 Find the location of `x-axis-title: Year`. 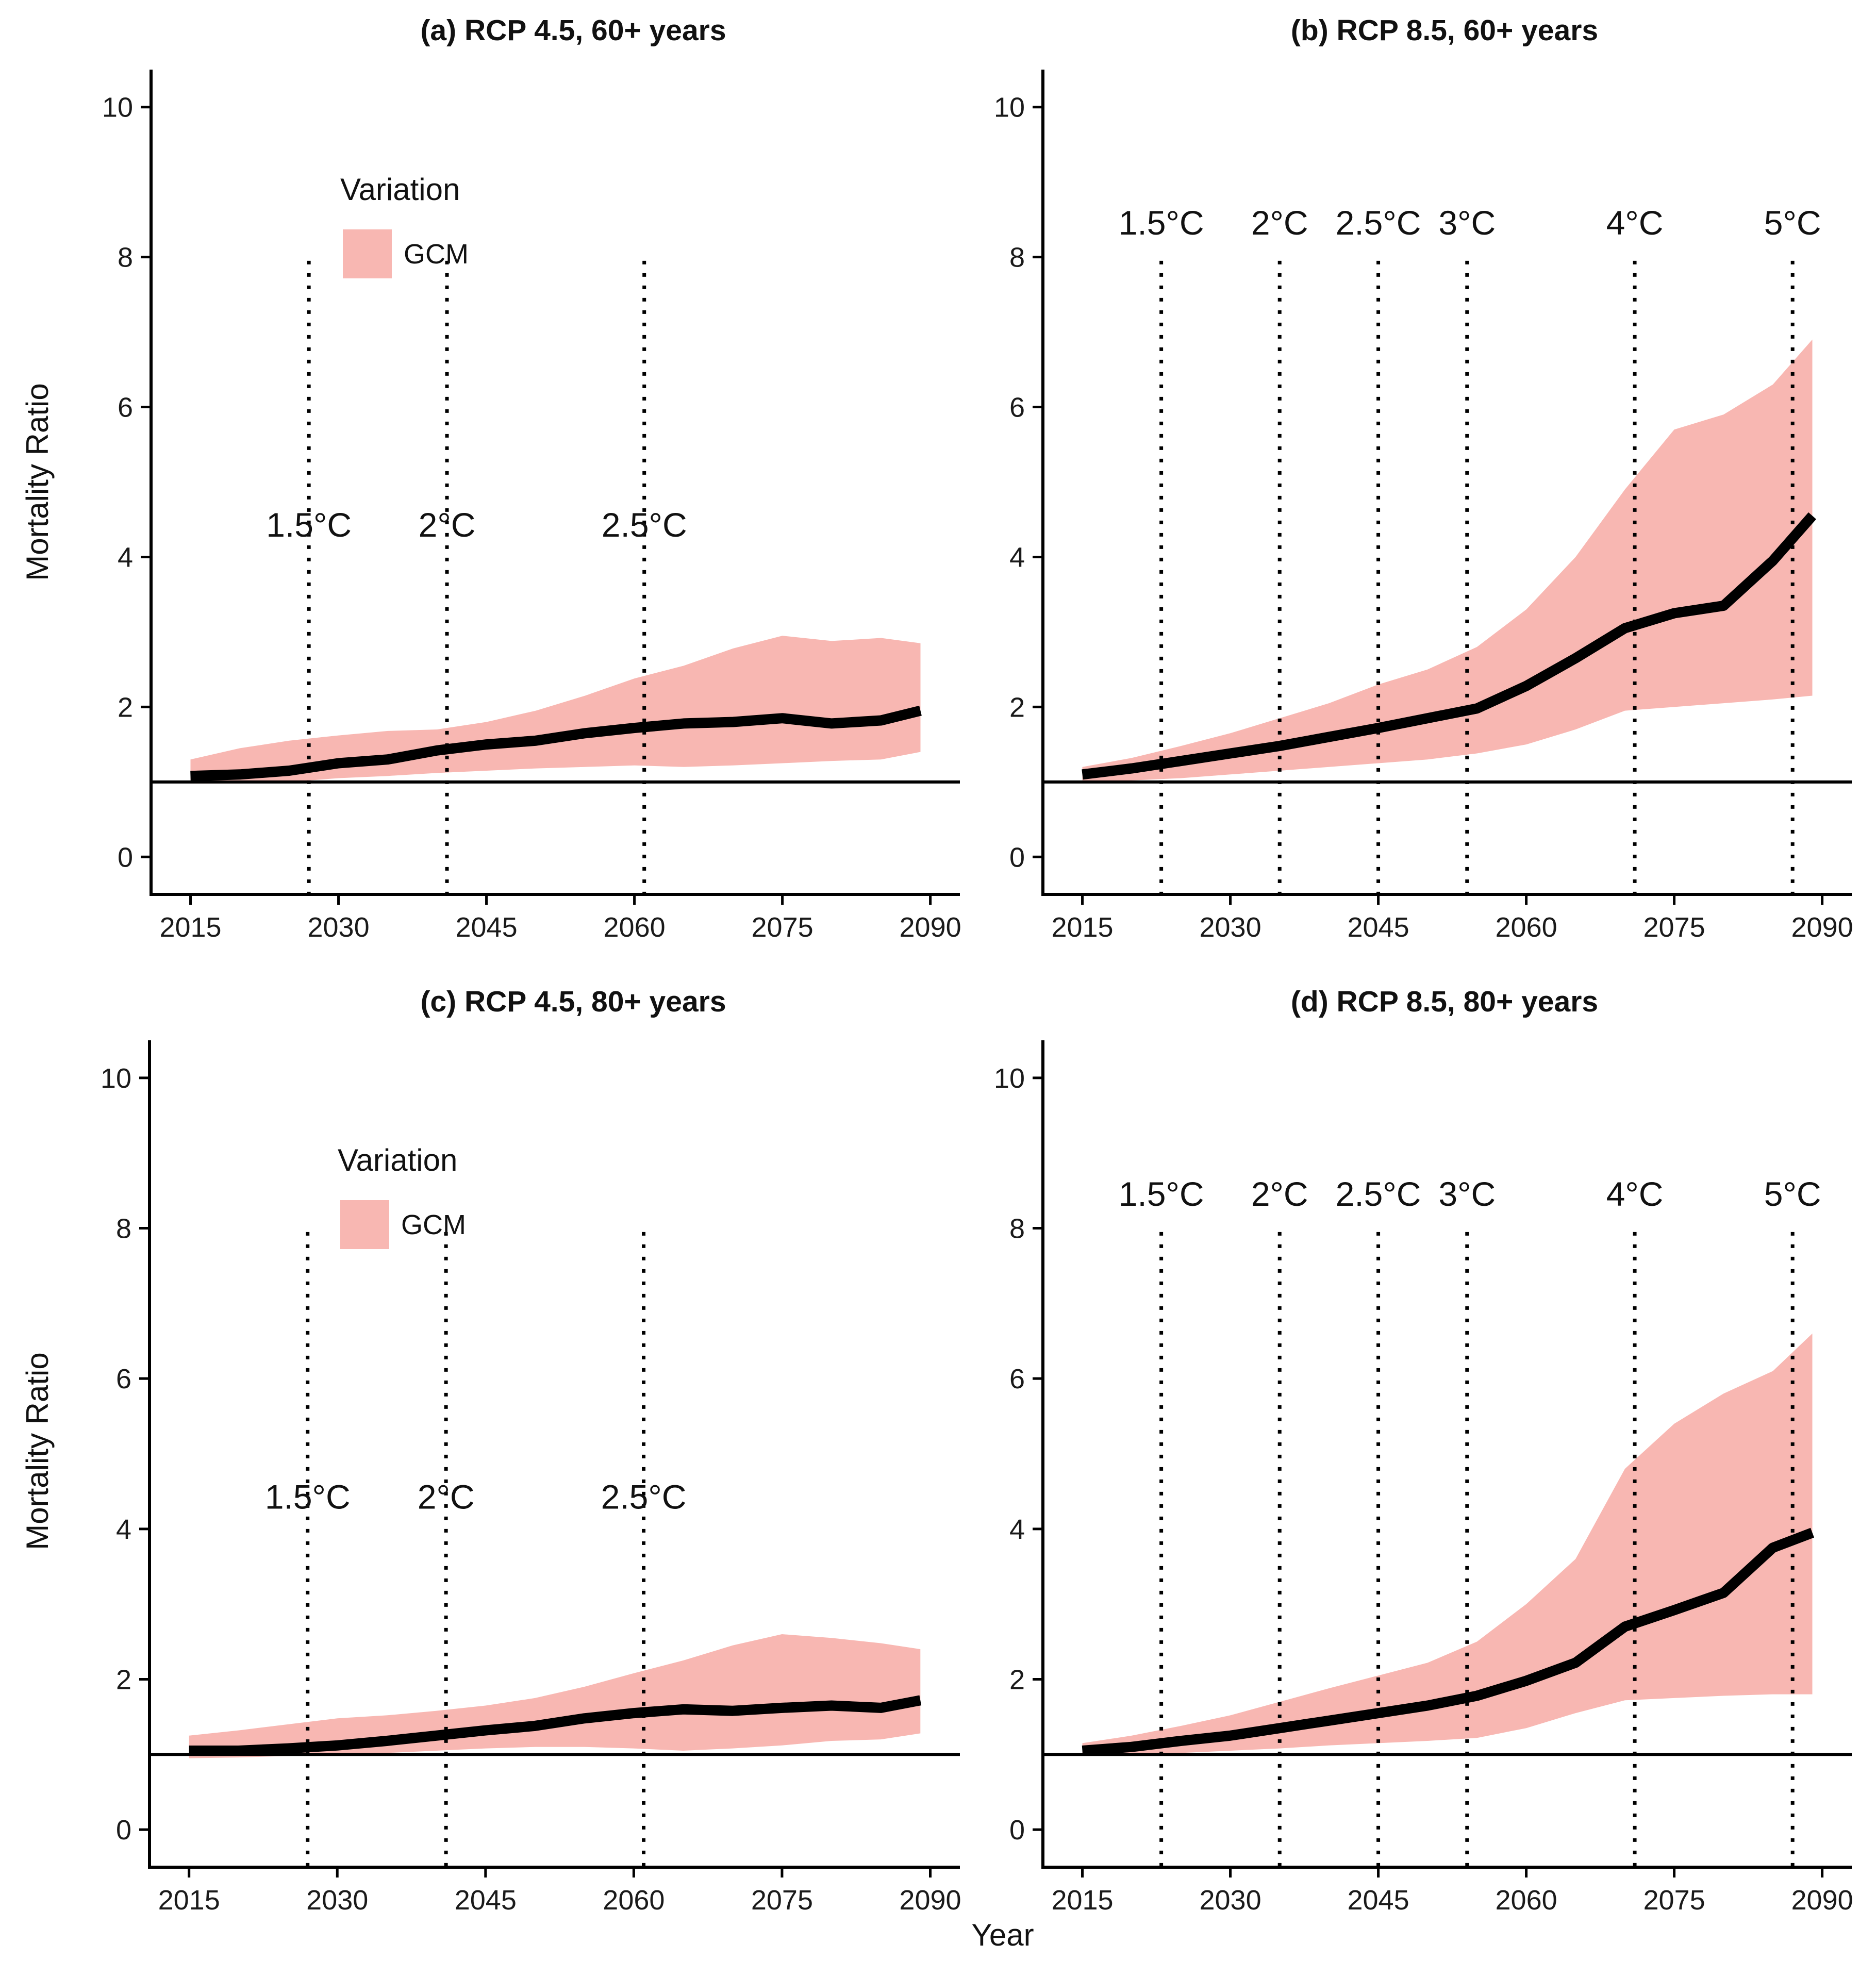

x-axis-title: Year is located at coordinates (1003, 1935).